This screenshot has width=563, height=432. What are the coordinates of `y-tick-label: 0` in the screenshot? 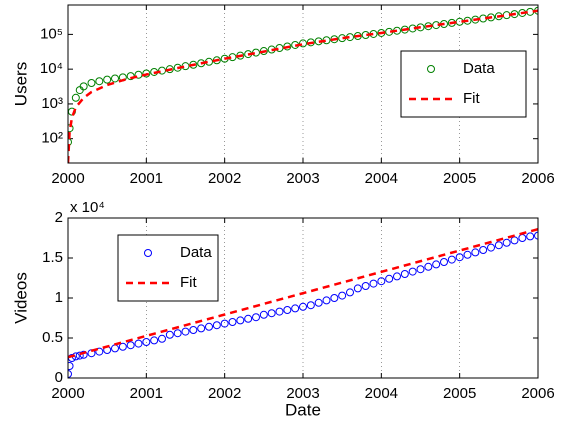 It's located at (59, 377).